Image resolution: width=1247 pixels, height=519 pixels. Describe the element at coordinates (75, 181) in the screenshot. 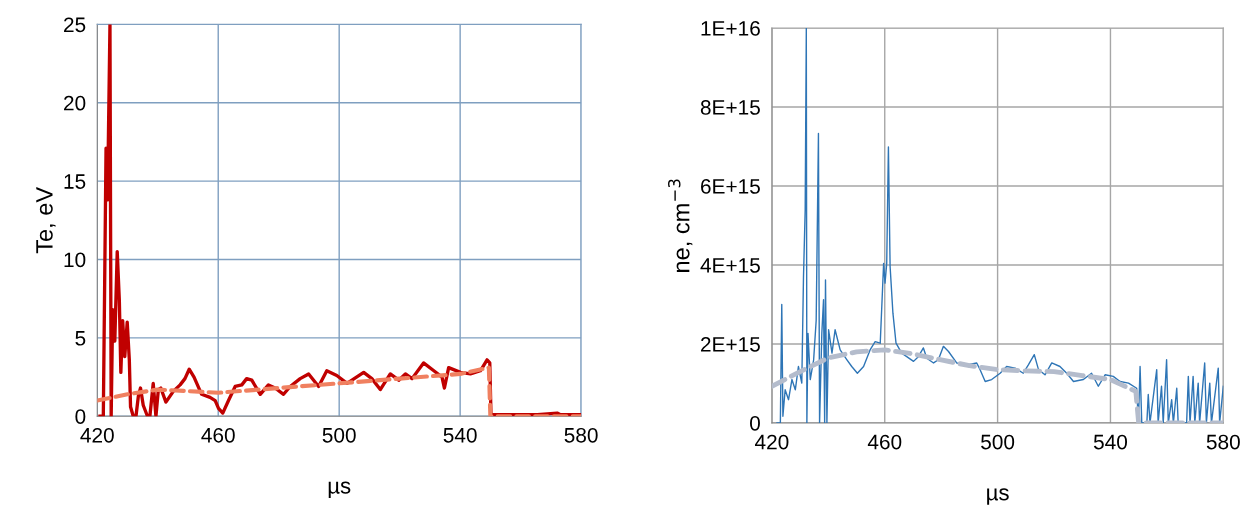

I see `y-tick-label: 15` at that location.